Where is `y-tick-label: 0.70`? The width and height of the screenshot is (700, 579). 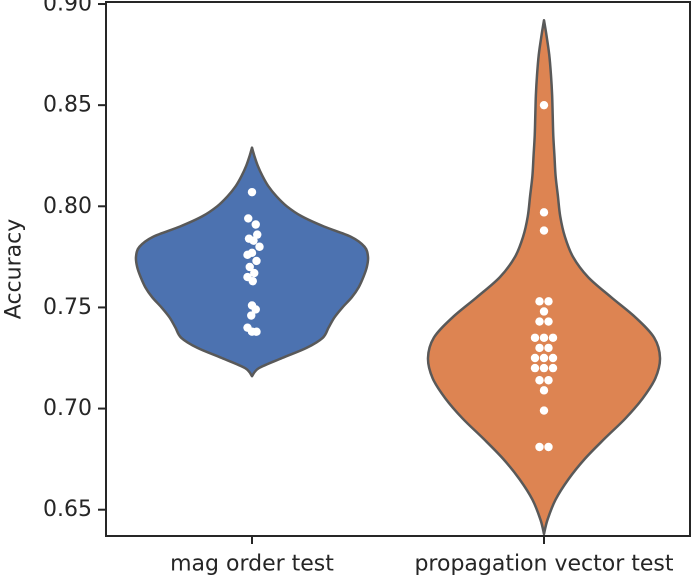 y-tick-label: 0.70 is located at coordinates (67, 408).